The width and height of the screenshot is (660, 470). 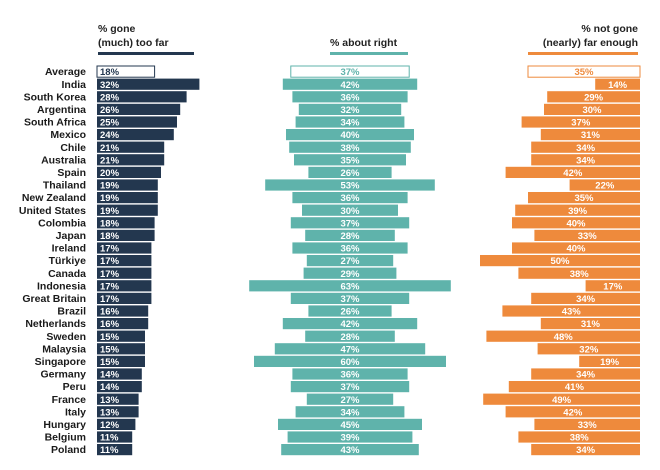 I want to click on country-label: Chile, so click(x=73, y=148).